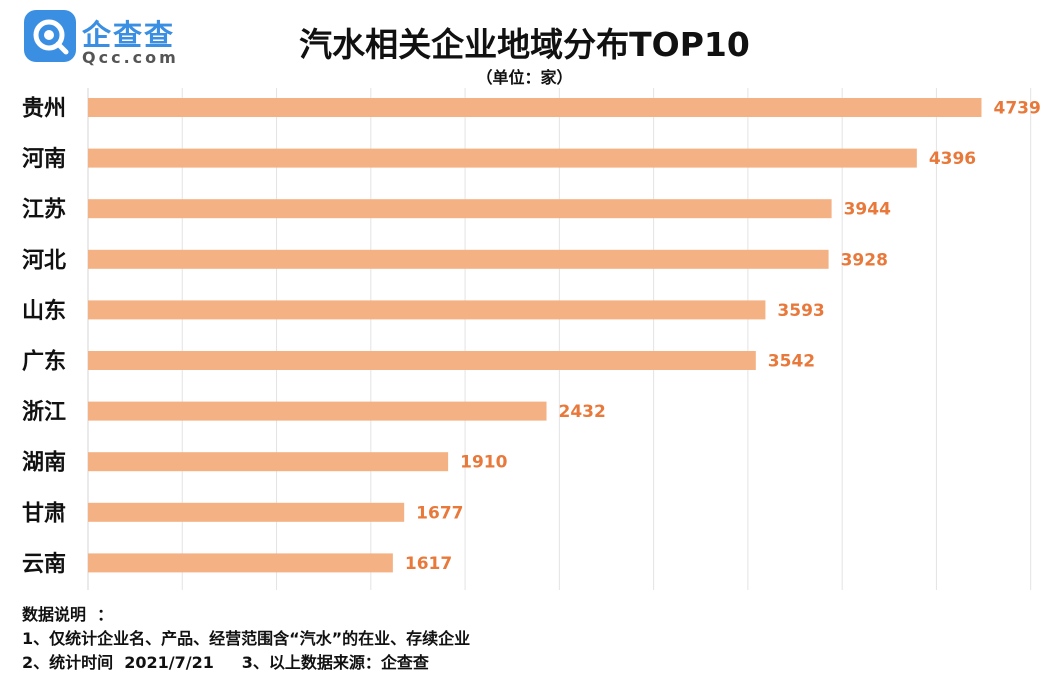  What do you see at coordinates (791, 362) in the screenshot?
I see `data-label: 3542` at bounding box center [791, 362].